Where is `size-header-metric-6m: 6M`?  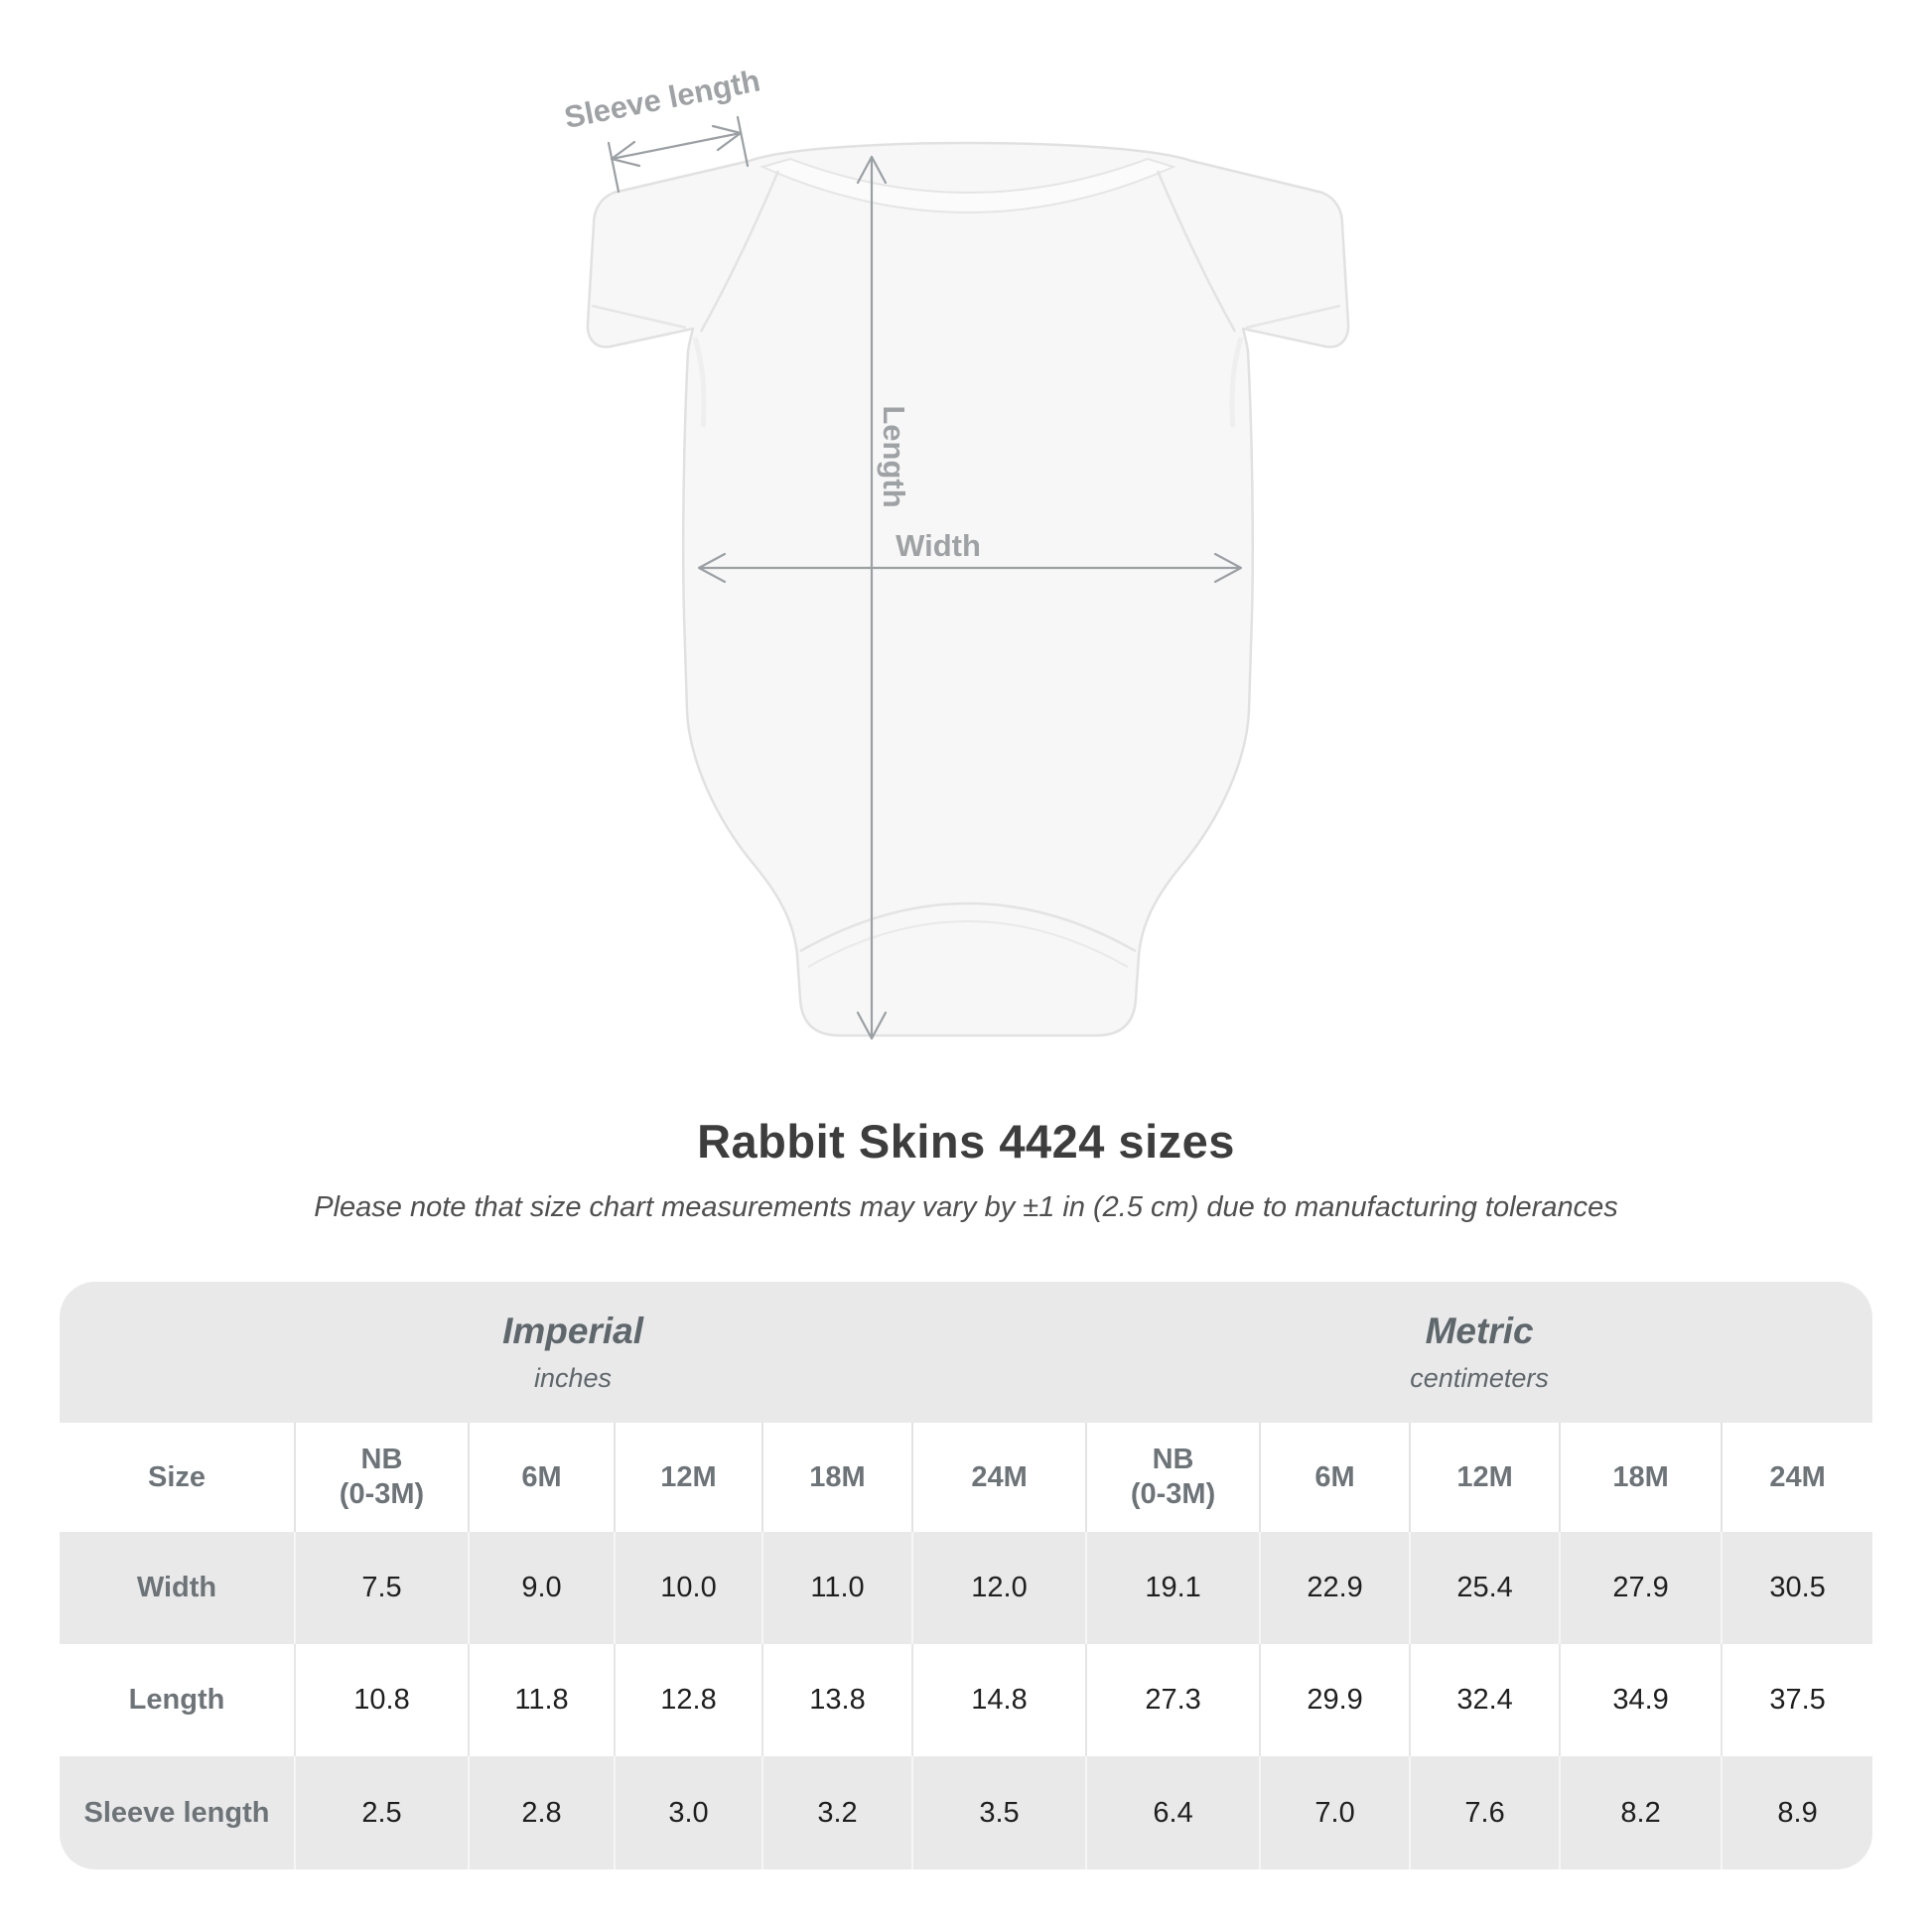 size-header-metric-6m: 6M is located at coordinates (1335, 1478).